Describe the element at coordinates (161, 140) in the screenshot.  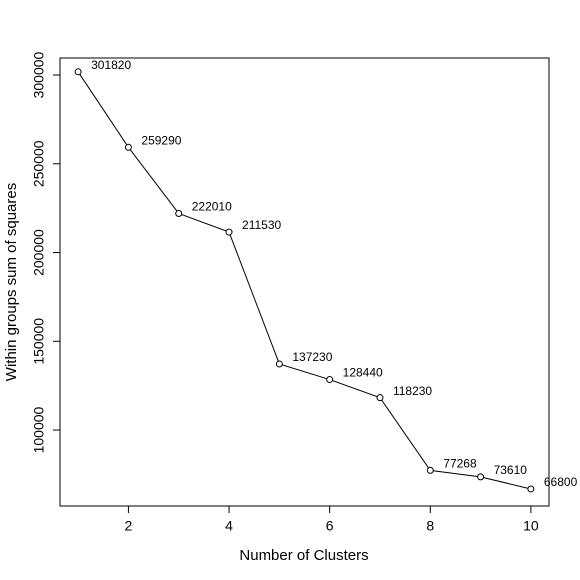
I see `value-label: 259290` at that location.